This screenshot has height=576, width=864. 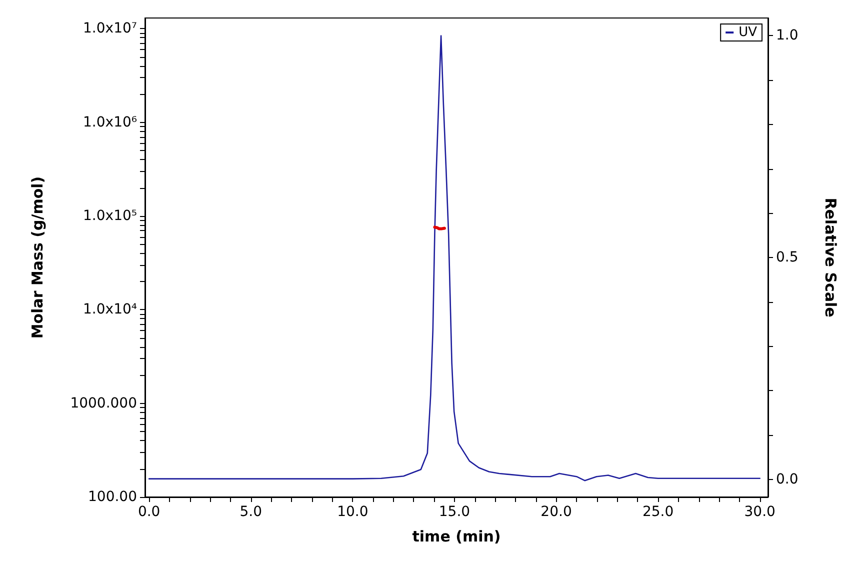 I want to click on y2-tick-label: 0.0, so click(x=787, y=479).